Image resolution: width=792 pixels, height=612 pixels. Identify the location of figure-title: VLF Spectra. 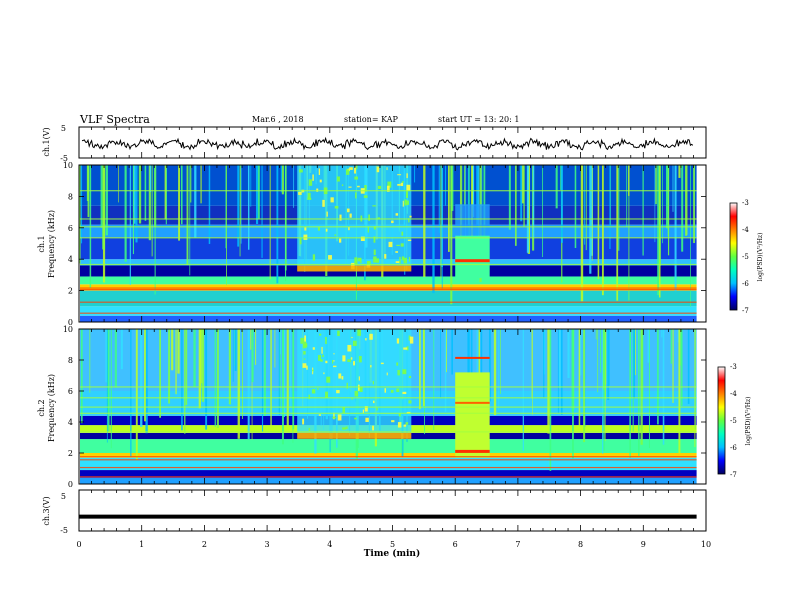
(114, 119).